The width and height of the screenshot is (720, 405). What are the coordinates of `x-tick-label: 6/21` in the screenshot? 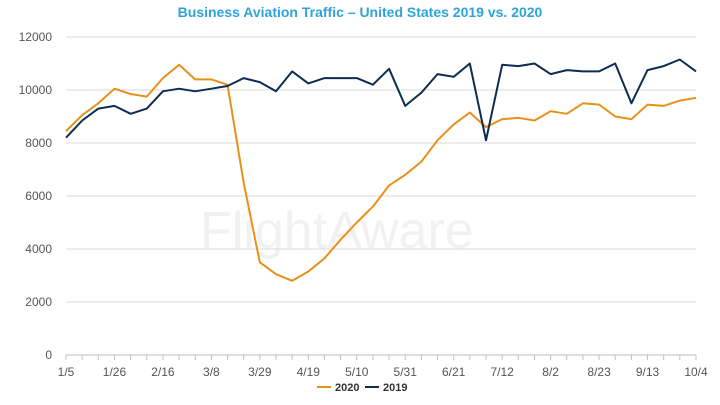 It's located at (454, 372).